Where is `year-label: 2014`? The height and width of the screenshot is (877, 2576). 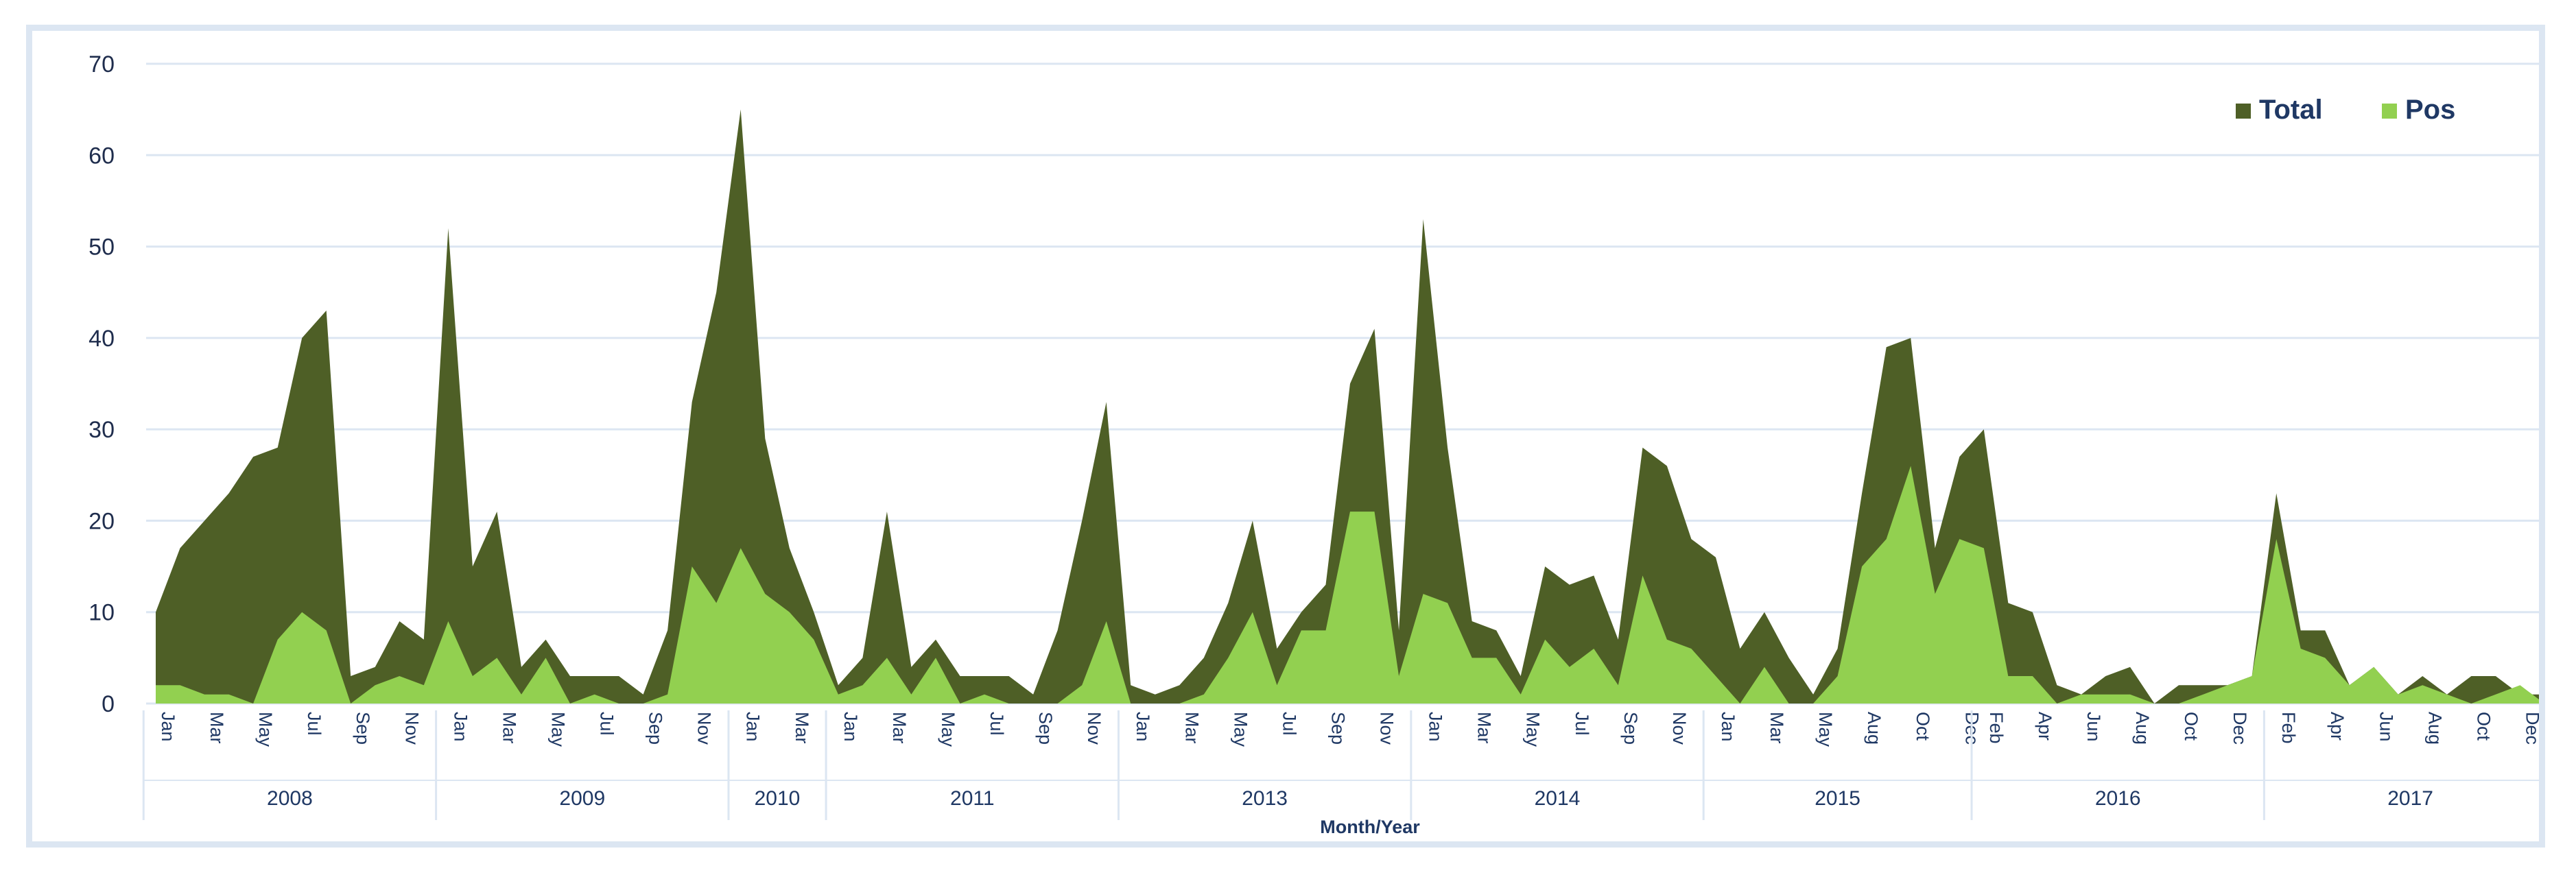
year-label: 2014 is located at coordinates (1558, 799).